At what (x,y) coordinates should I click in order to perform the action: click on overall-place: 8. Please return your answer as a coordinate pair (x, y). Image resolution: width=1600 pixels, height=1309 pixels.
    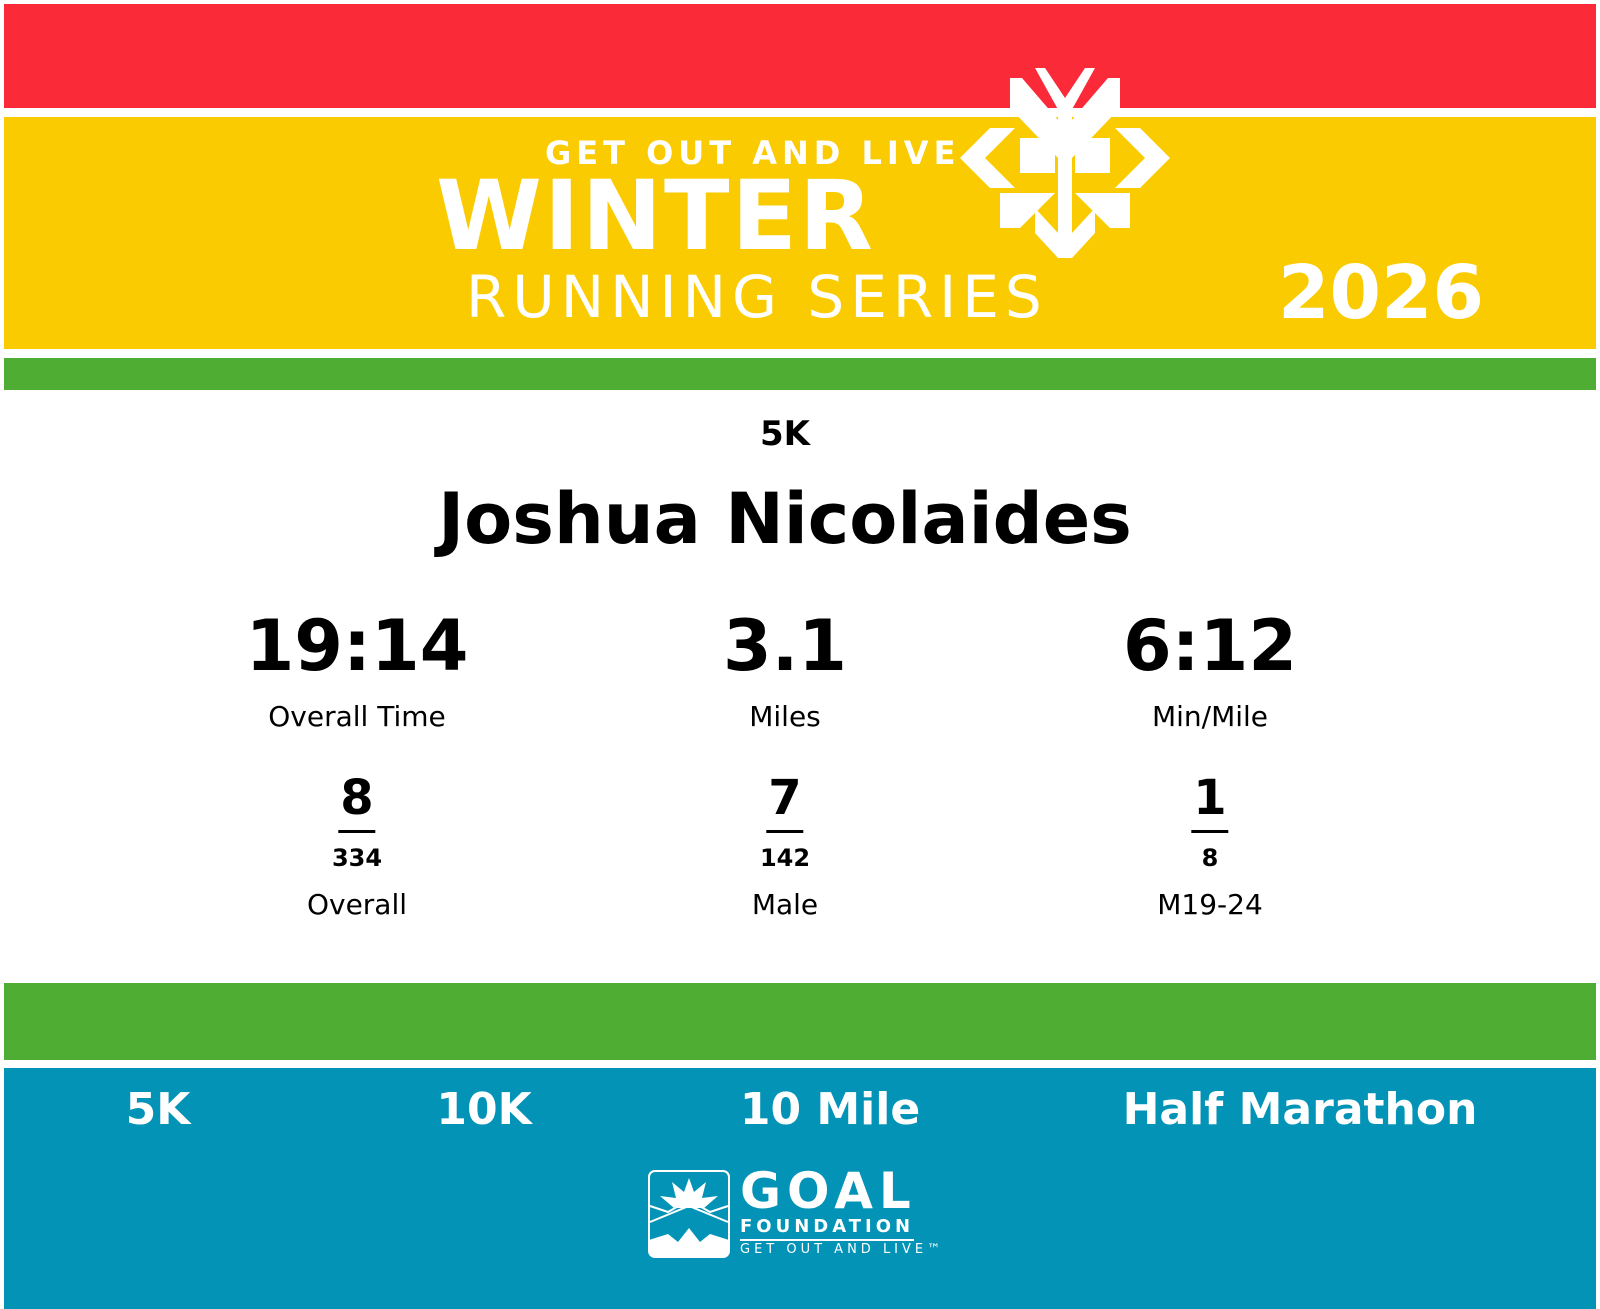
    Looking at the image, I should click on (357, 801).